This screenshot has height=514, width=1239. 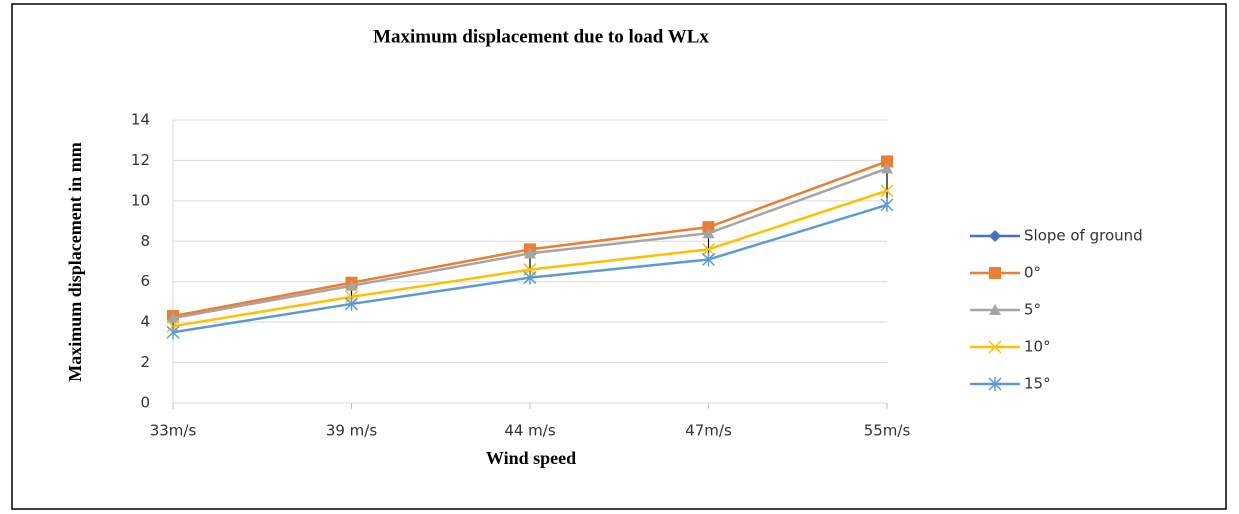 I want to click on legend-label: 15°, so click(x=1037, y=384).